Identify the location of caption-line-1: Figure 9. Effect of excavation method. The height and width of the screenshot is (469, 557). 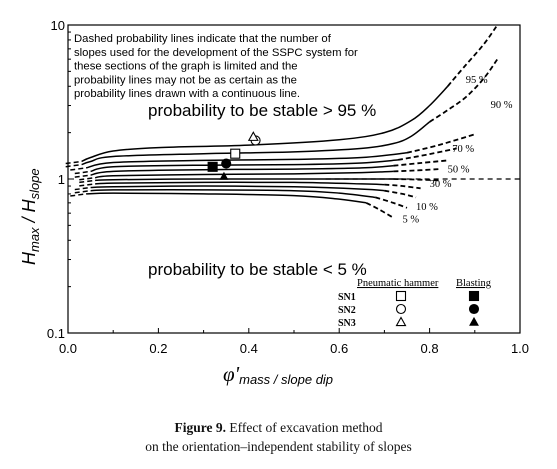
(278, 427).